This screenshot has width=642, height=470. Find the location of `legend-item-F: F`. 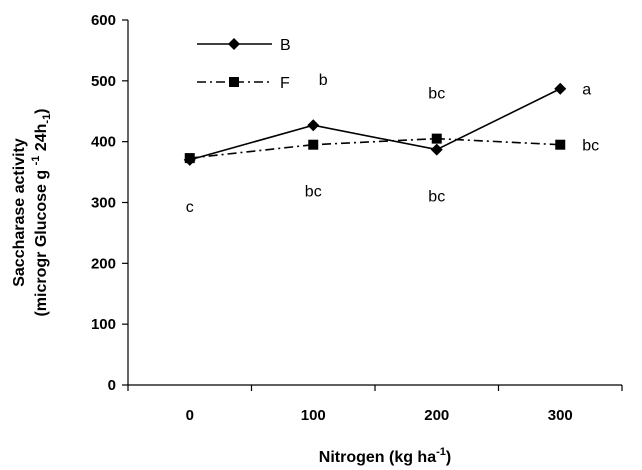

legend-item-F: F is located at coordinates (243, 83).